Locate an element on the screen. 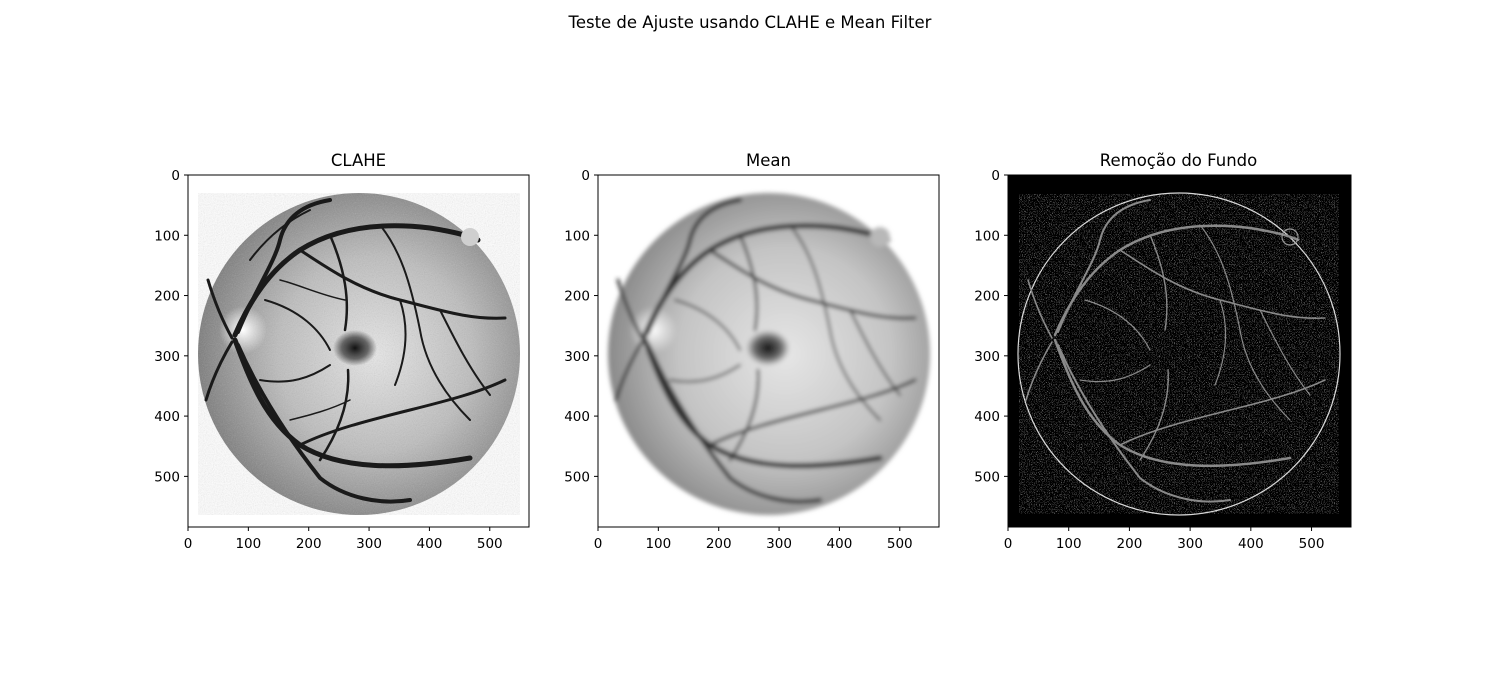 The width and height of the screenshot is (1500, 696). y-ticks-background-removal: 0 100 200 300 400 500 is located at coordinates (991, 326).